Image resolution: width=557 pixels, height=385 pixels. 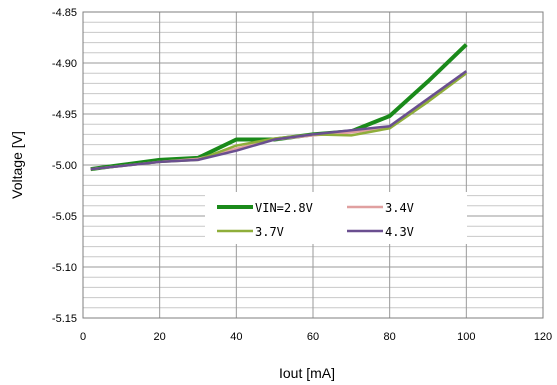 What do you see at coordinates (83, 337) in the screenshot?
I see `x-tick-label: 0` at bounding box center [83, 337].